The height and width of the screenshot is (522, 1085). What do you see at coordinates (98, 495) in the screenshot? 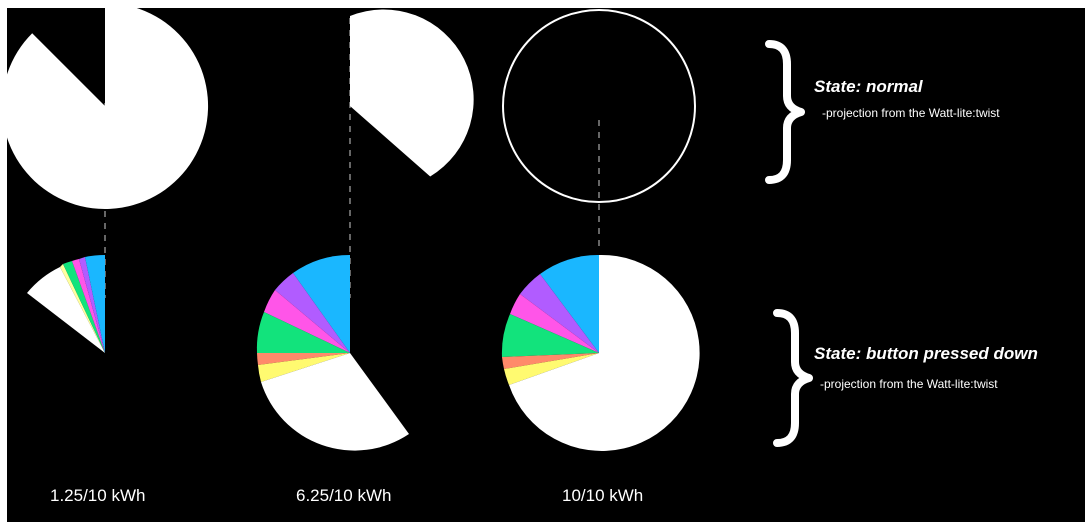
I see `kwh-label-1: 1.25/10 kWh` at bounding box center [98, 495].